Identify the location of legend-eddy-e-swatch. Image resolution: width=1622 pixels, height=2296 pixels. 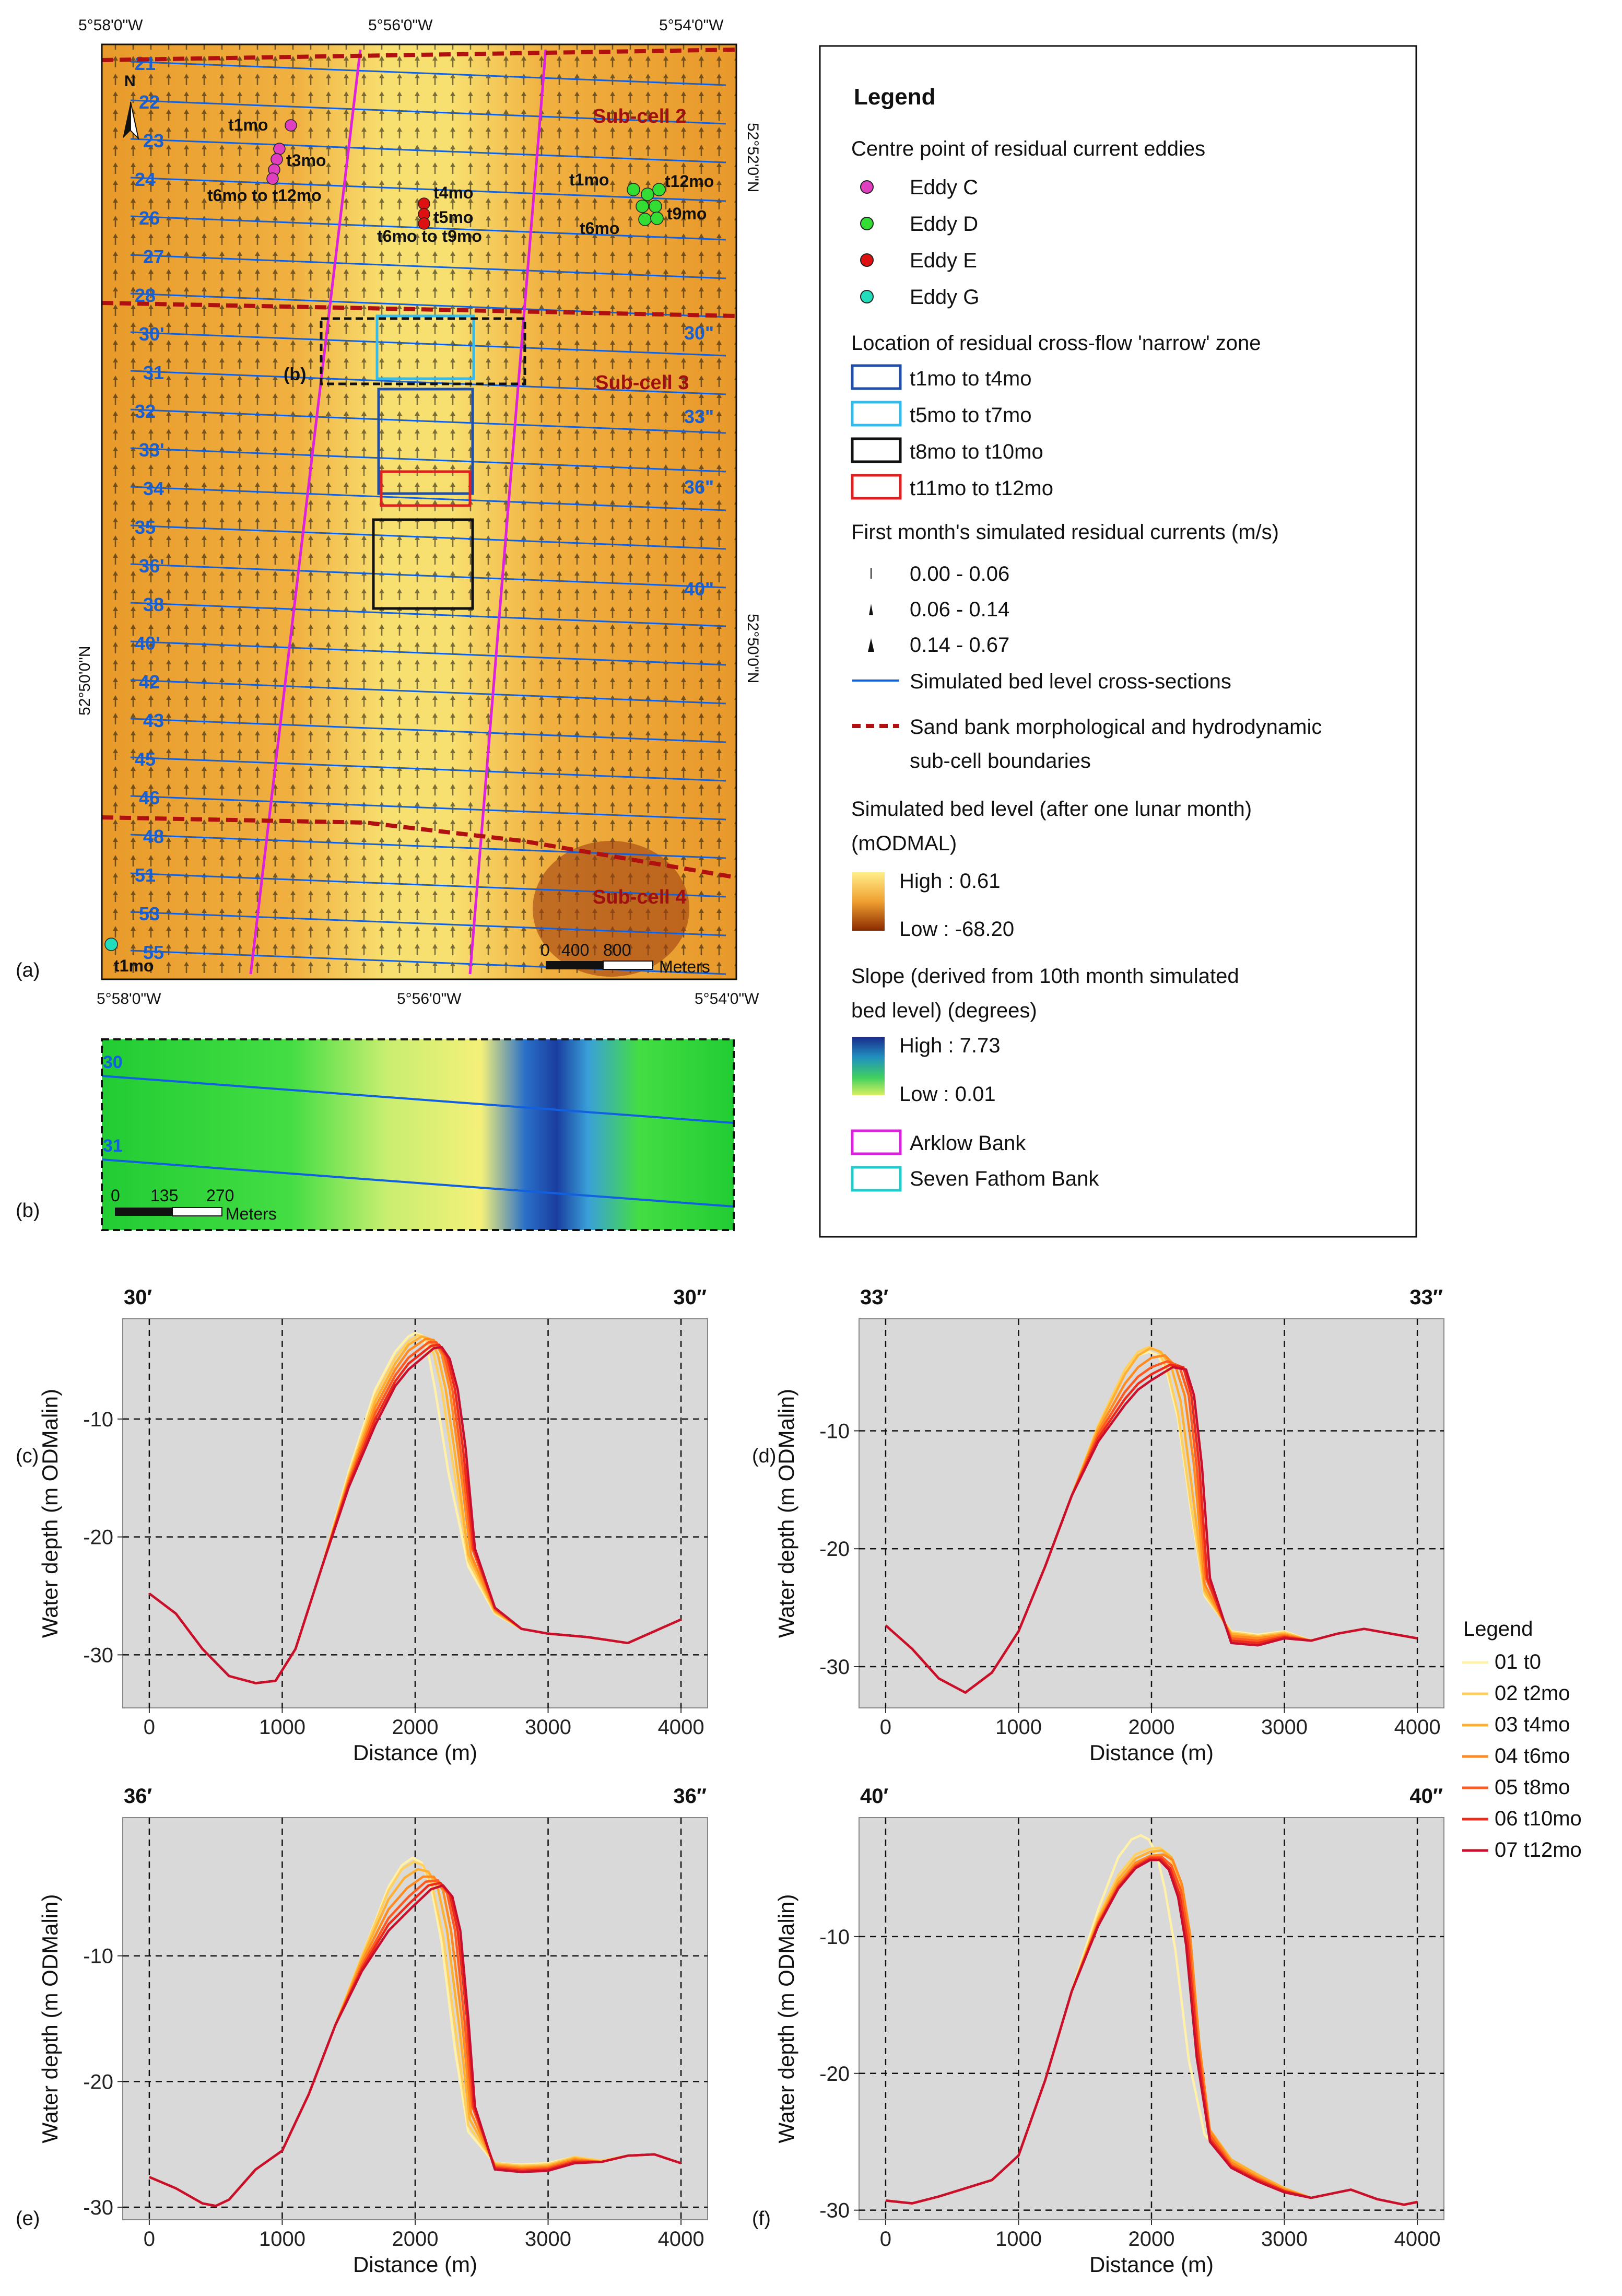
(867, 260).